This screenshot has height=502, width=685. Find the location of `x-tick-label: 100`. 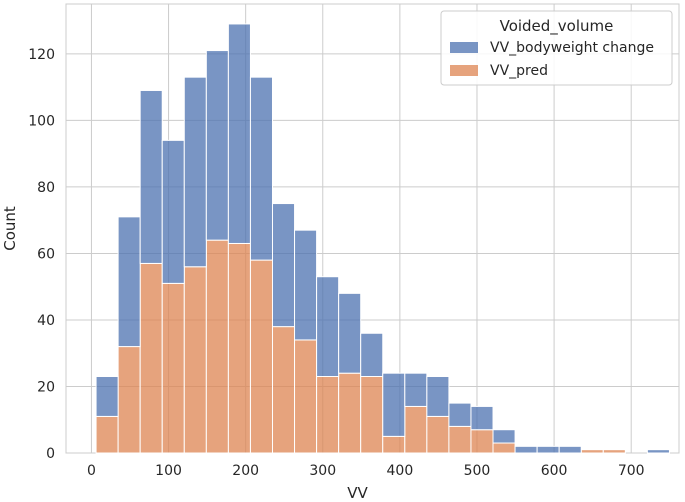

x-tick-label: 100 is located at coordinates (168, 471).